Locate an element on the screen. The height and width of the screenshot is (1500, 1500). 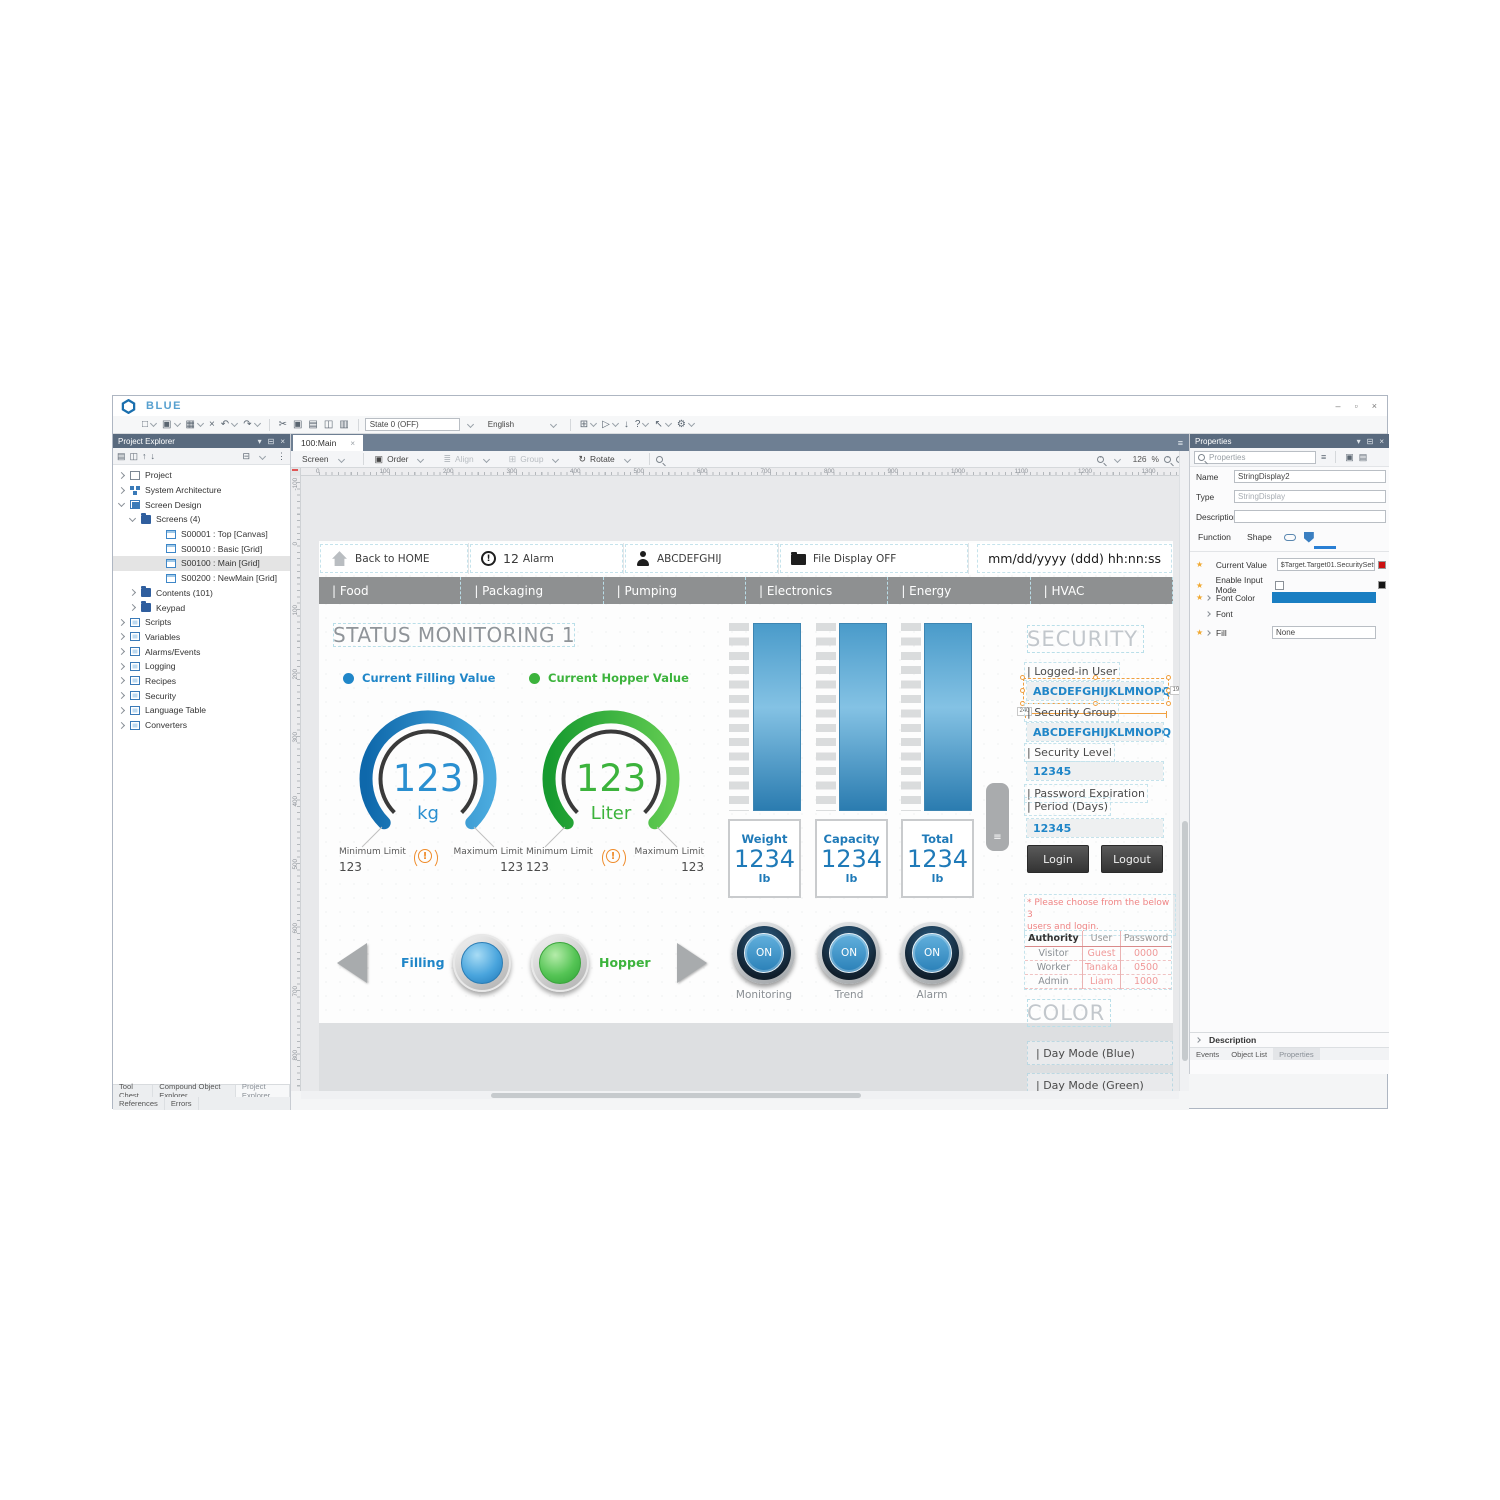
font-color-swatch is located at coordinates (1324, 597).